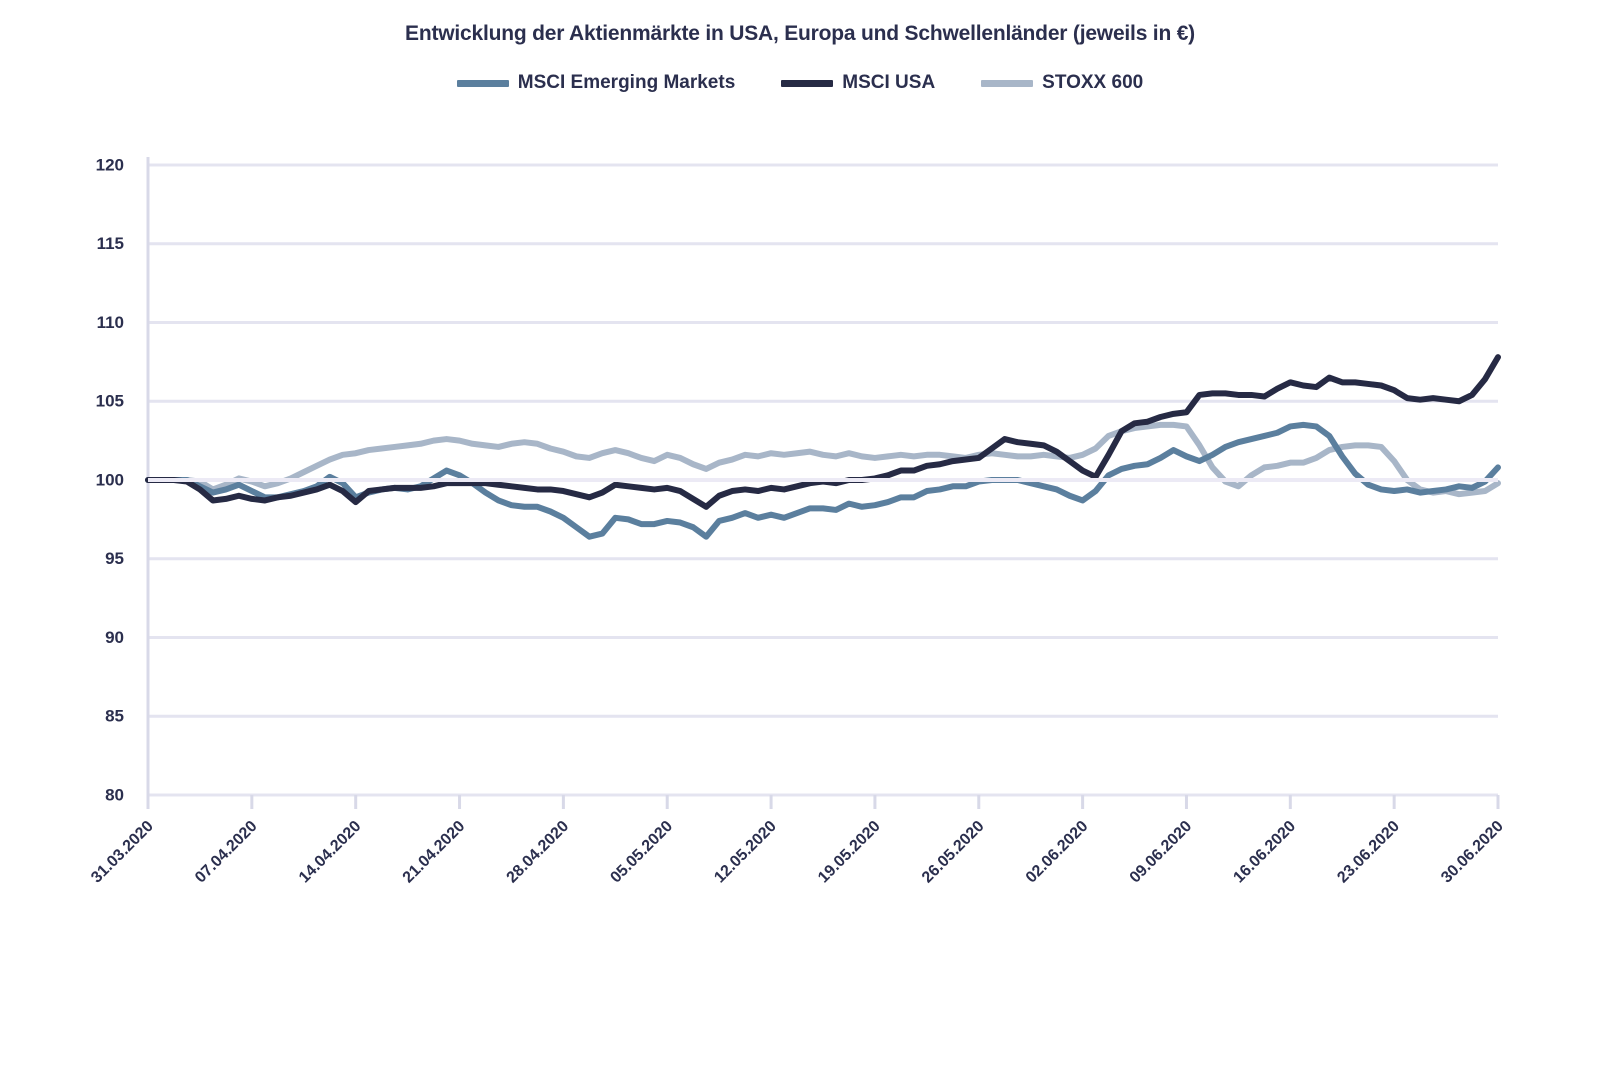  What do you see at coordinates (110, 401) in the screenshot?
I see `y-tick-label: 105` at bounding box center [110, 401].